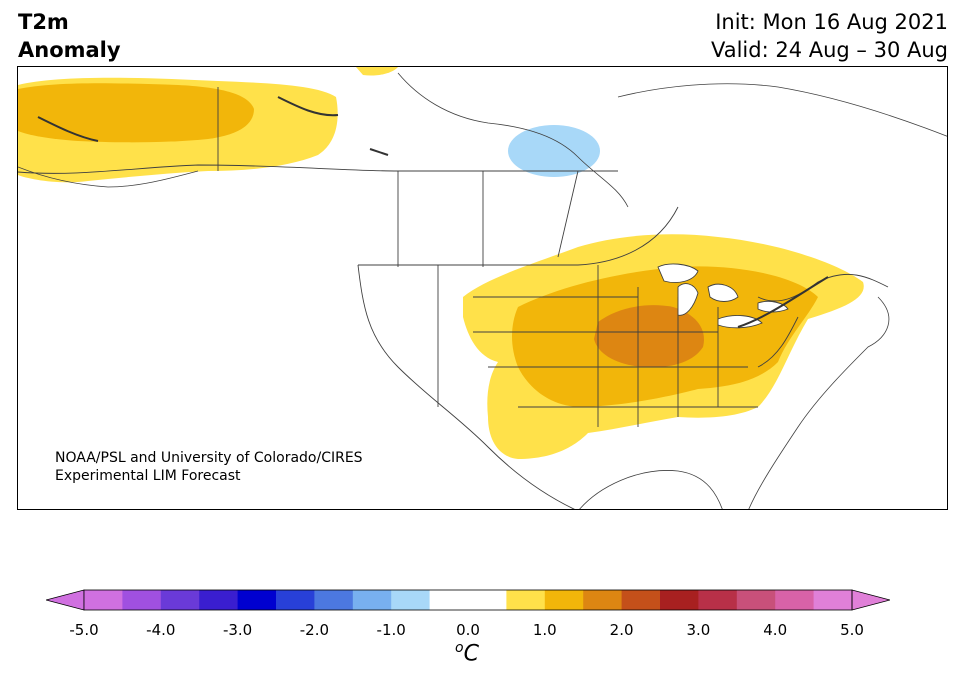 Image resolution: width=959 pixels, height=680 pixels. What do you see at coordinates (870, 600) in the screenshot?
I see `colorbar-overflow-arrow` at bounding box center [870, 600].